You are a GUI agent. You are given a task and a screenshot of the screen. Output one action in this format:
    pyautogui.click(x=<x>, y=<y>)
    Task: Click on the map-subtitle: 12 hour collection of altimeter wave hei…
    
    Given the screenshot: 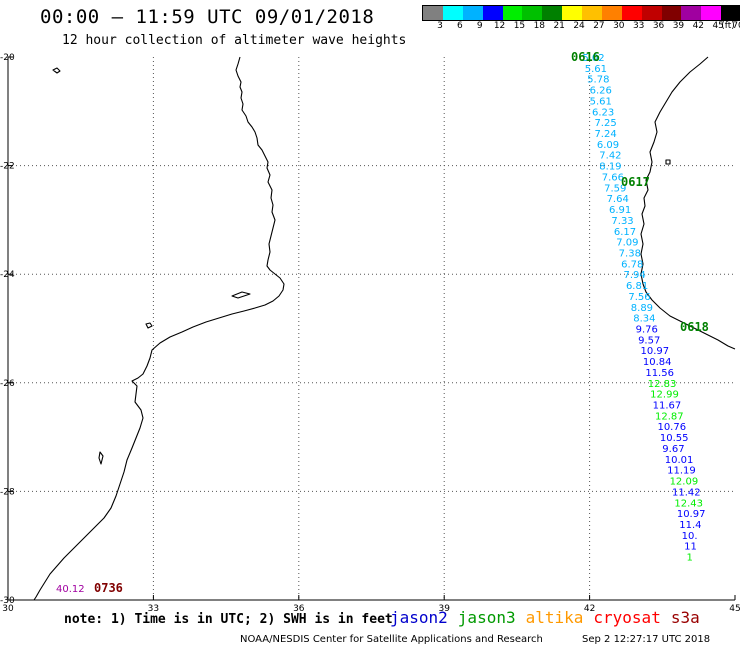 What is the action you would take?
    pyautogui.click(x=234, y=40)
    